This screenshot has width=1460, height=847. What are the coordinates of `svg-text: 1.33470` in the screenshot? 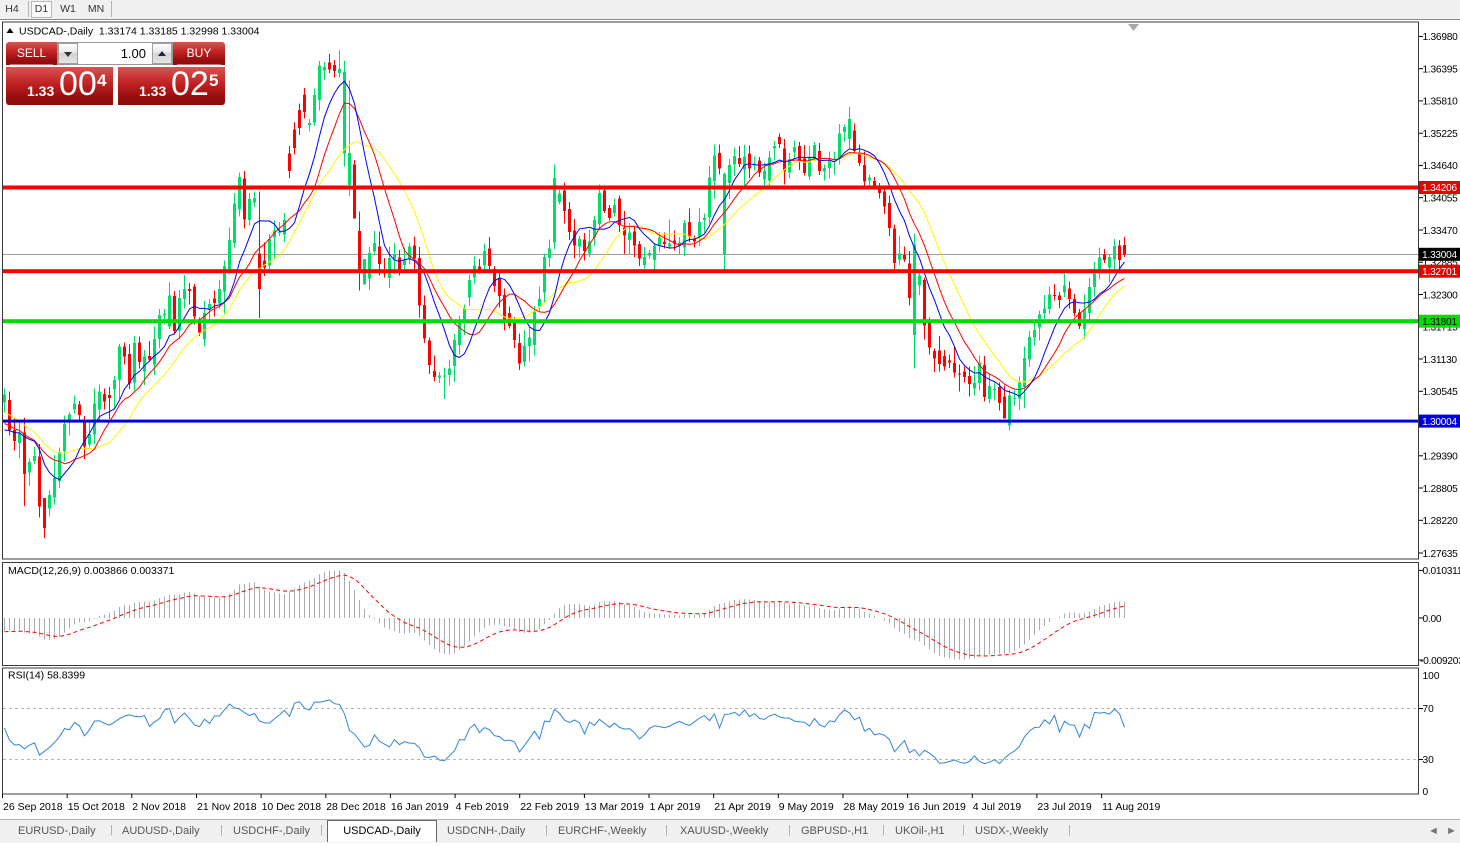 It's located at (1441, 231).